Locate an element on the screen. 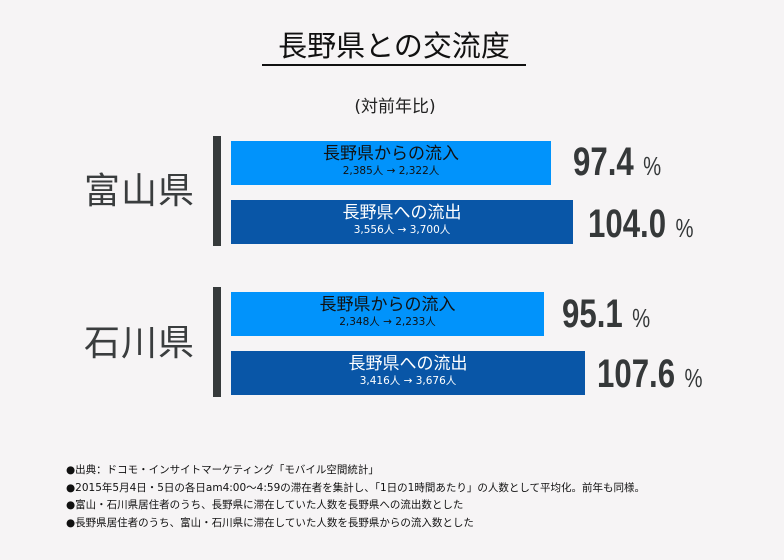 Image resolution: width=784 pixels, height=560 pixels. footnote-inflow-definition: ●長野県居住者のうち、富山・石川県に滞在していた人数を長野県からの流入数とした is located at coordinates (270, 522).